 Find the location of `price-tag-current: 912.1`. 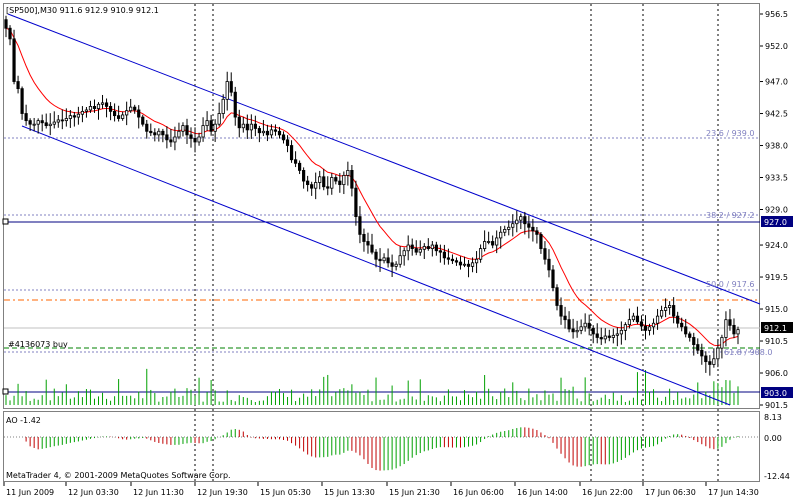

price-tag-current: 912.1 is located at coordinates (775, 328).